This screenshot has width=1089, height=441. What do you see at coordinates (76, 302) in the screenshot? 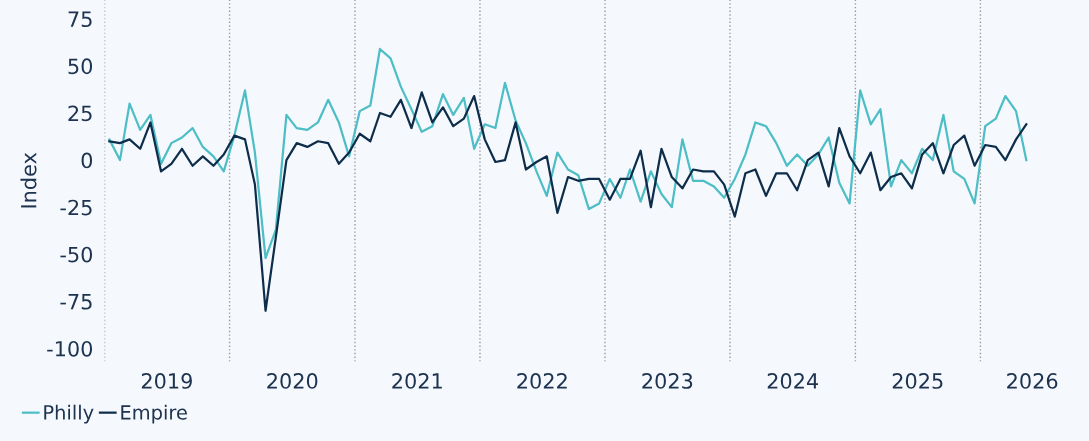
I see `y-tick-label: -75` at bounding box center [76, 302].